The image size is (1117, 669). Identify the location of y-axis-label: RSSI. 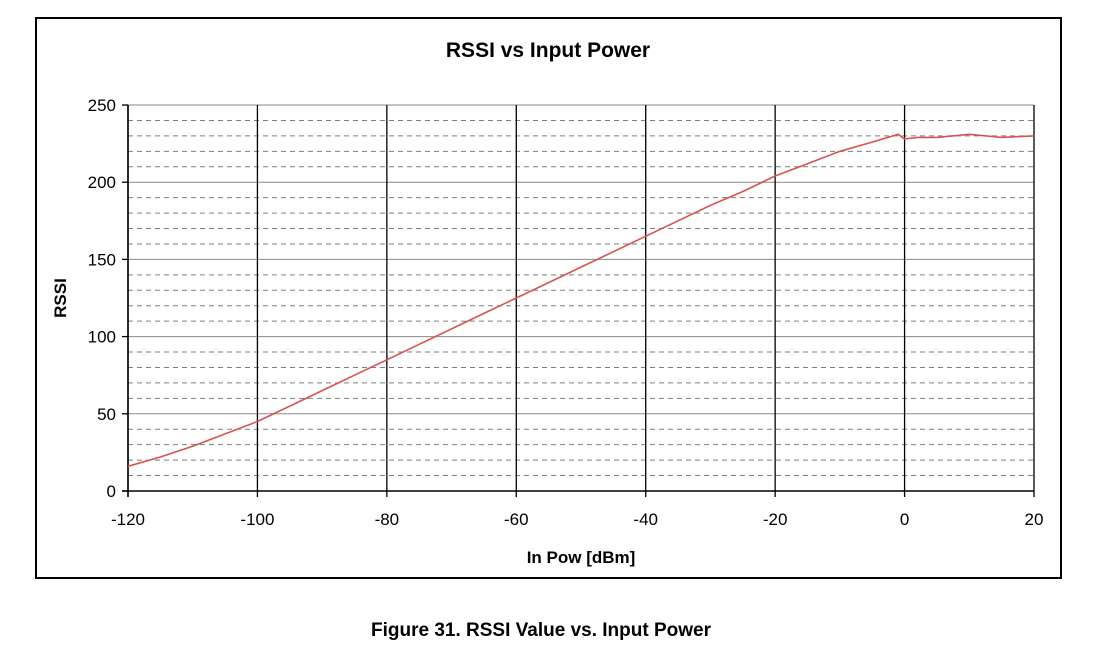
(60, 298).